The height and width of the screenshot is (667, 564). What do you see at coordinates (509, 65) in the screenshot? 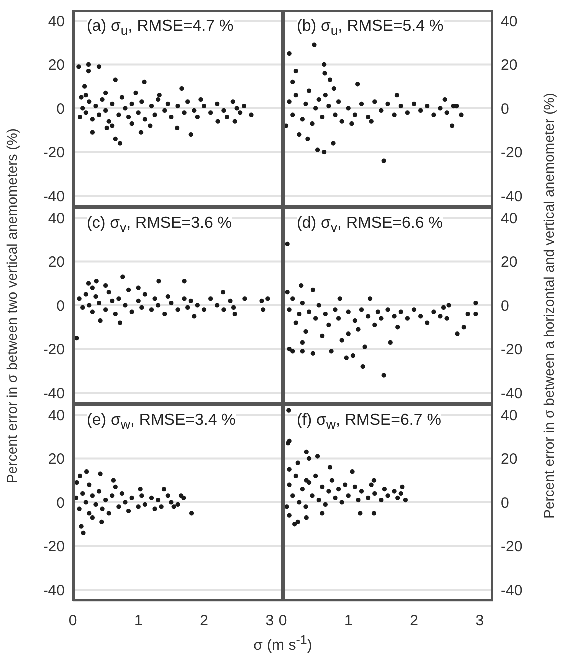
I see `y-tick-label: 20` at bounding box center [509, 65].